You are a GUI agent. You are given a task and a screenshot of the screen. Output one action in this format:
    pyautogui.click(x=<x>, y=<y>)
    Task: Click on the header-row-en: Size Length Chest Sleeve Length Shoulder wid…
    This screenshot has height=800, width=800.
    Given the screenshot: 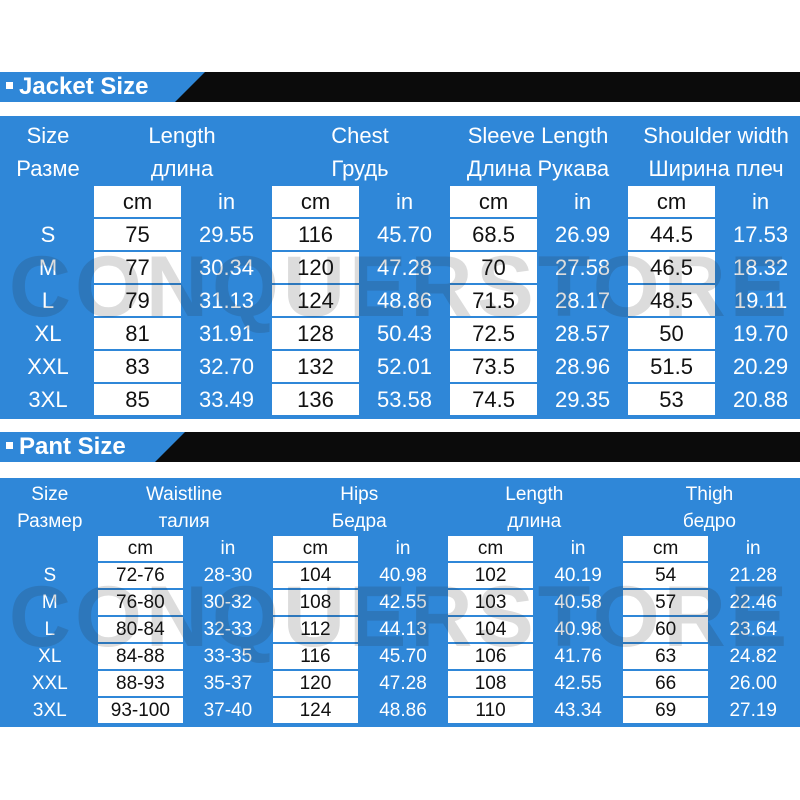 What is the action you would take?
    pyautogui.click(x=402, y=135)
    